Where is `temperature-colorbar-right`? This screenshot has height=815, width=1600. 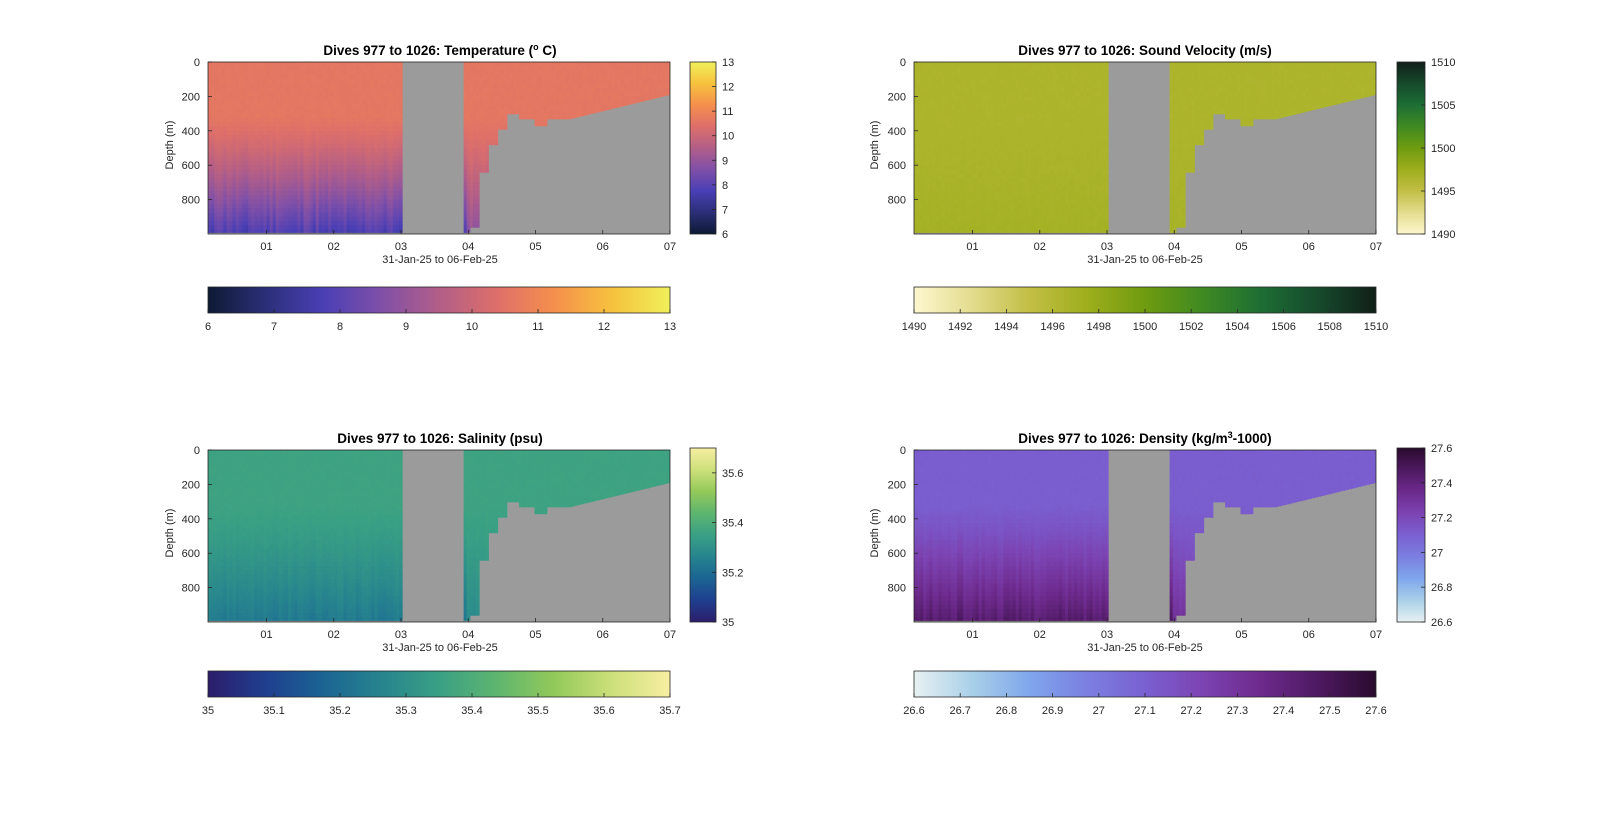 temperature-colorbar-right is located at coordinates (703, 148).